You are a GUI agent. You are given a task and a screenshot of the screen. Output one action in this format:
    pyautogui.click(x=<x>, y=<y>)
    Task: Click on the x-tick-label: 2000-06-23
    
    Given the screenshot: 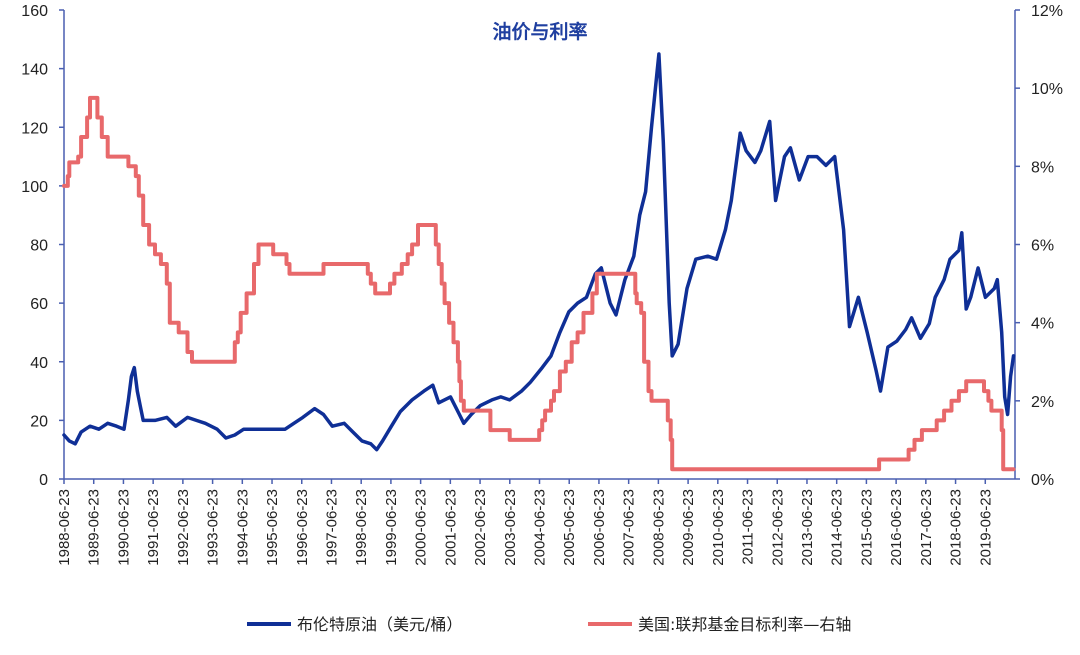 What is the action you would take?
    pyautogui.click(x=421, y=527)
    